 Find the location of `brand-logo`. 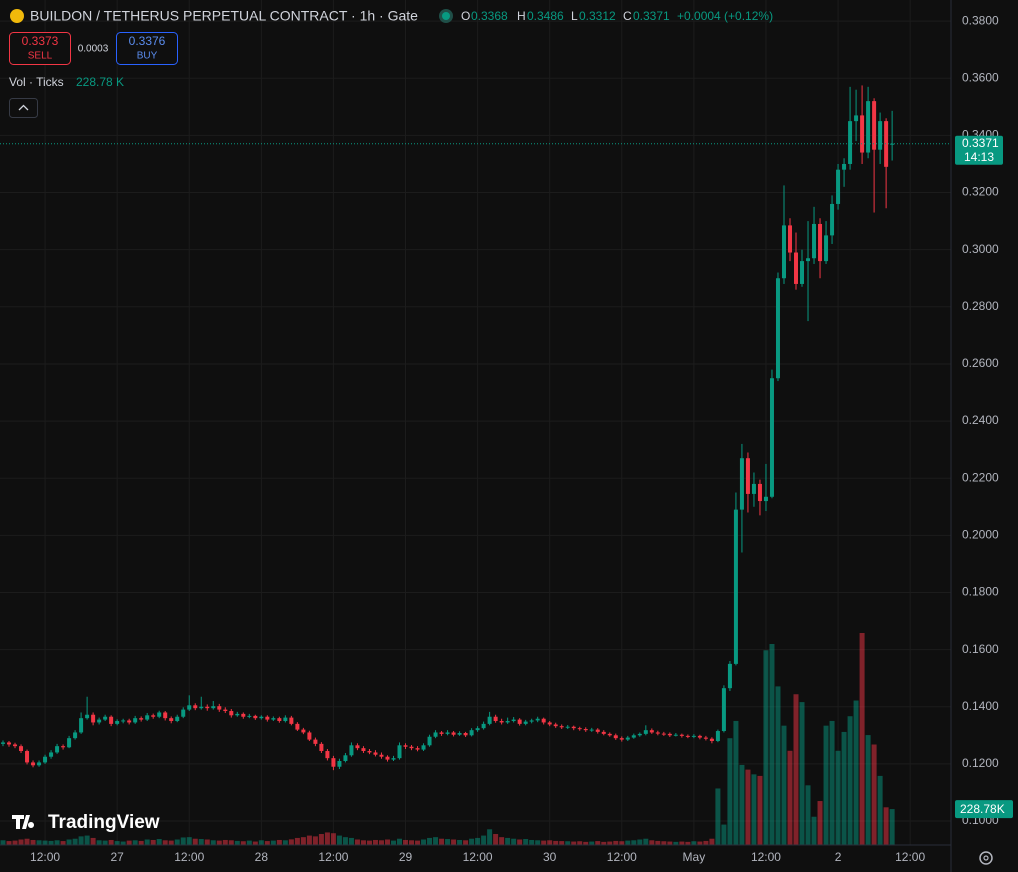

brand-logo is located at coordinates (23, 822).